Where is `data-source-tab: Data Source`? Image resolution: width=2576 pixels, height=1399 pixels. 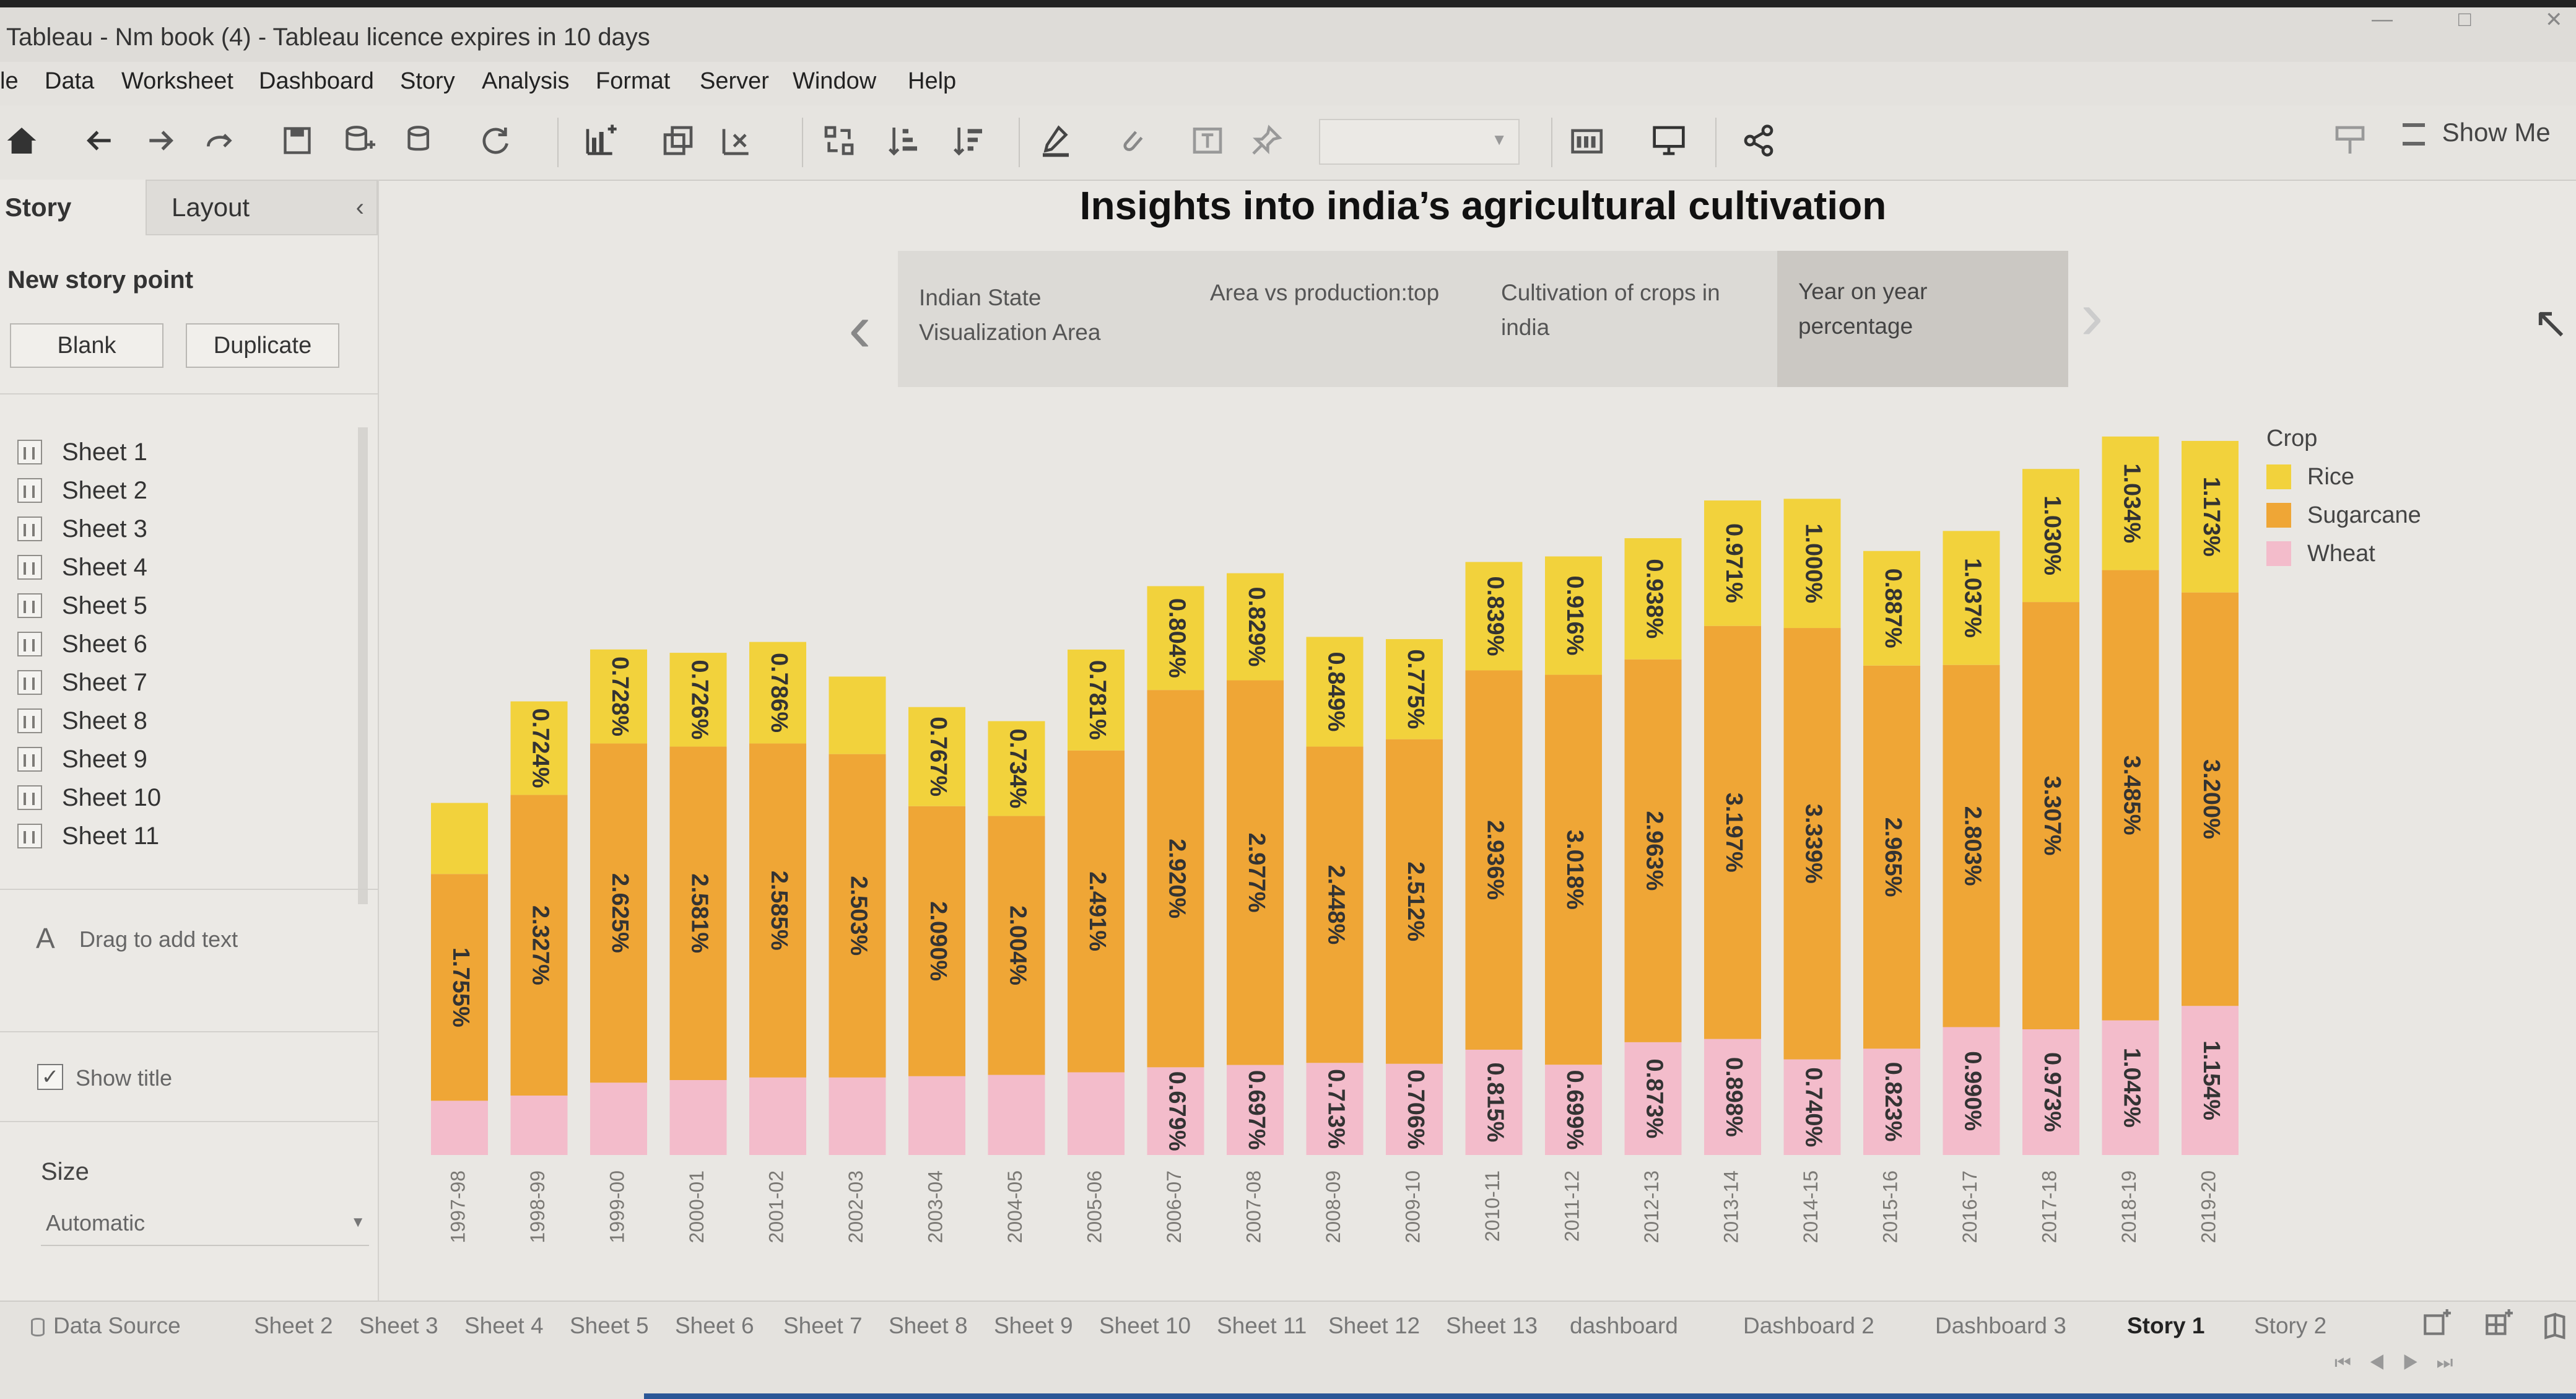 data-source-tab: Data Source is located at coordinates (106, 1326).